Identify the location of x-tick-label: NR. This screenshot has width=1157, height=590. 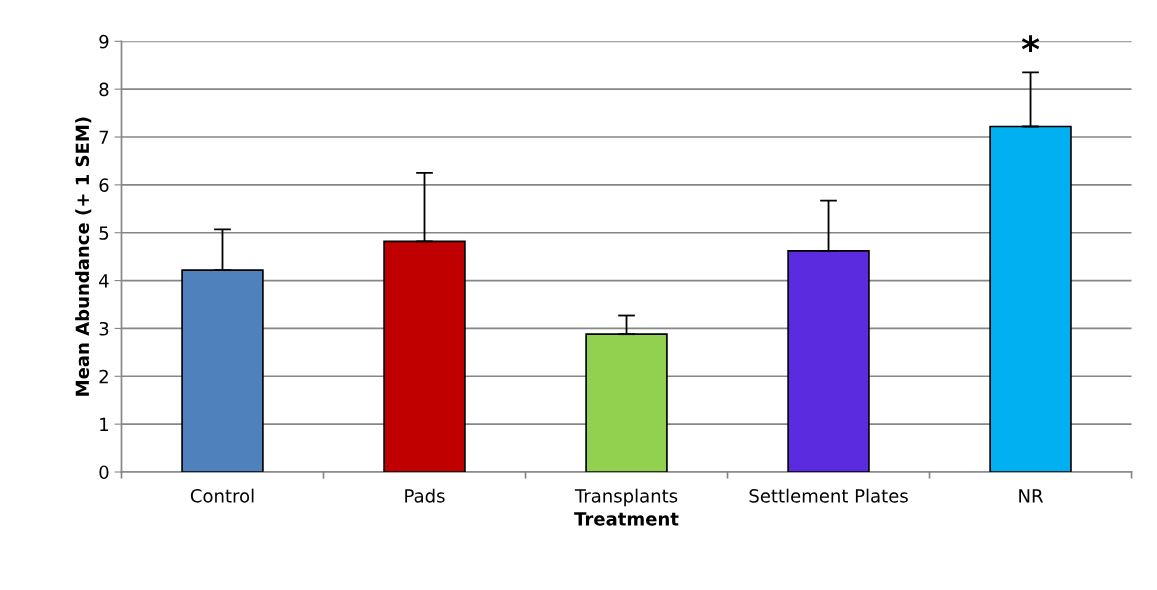
(1031, 496).